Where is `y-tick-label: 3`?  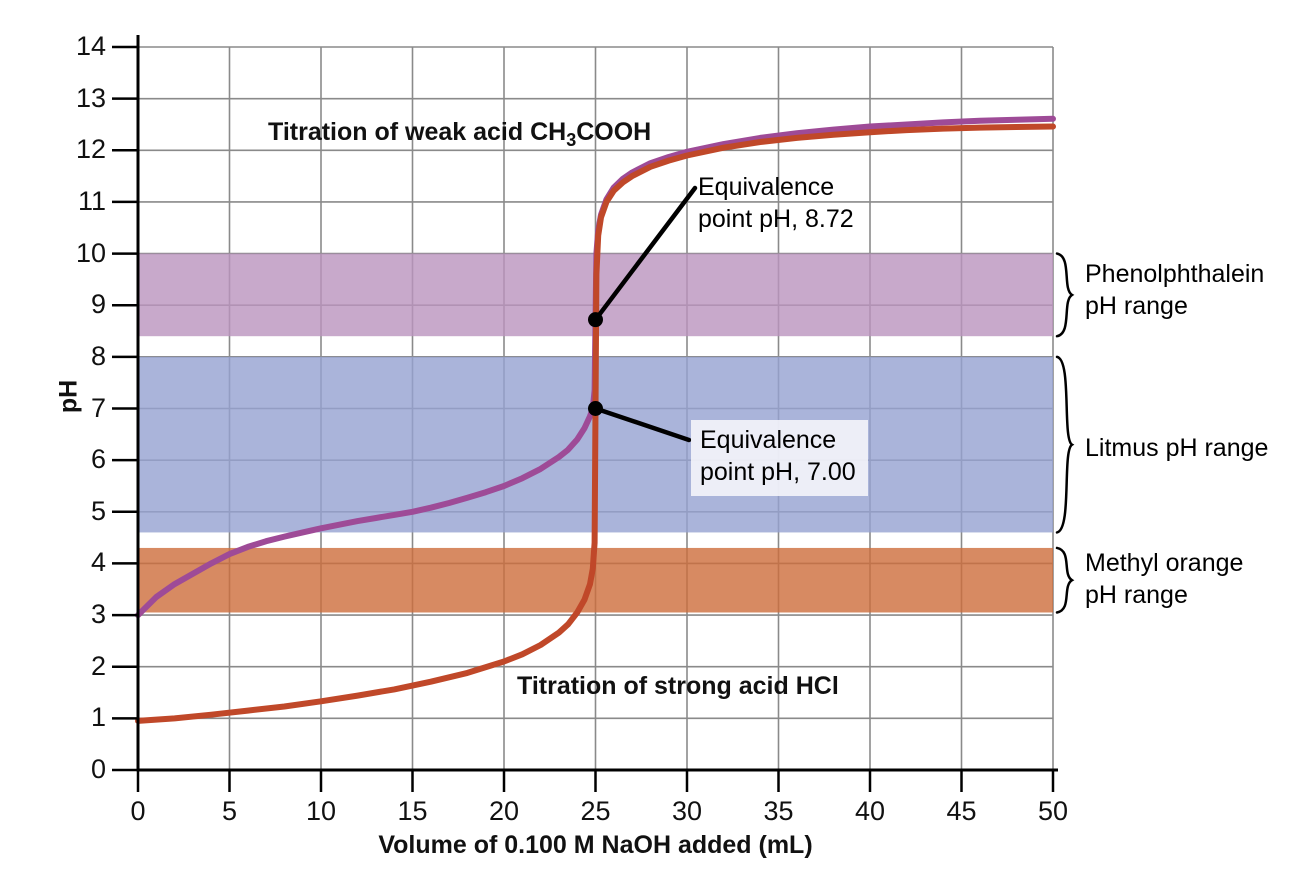 y-tick-label: 3 is located at coordinates (98, 614).